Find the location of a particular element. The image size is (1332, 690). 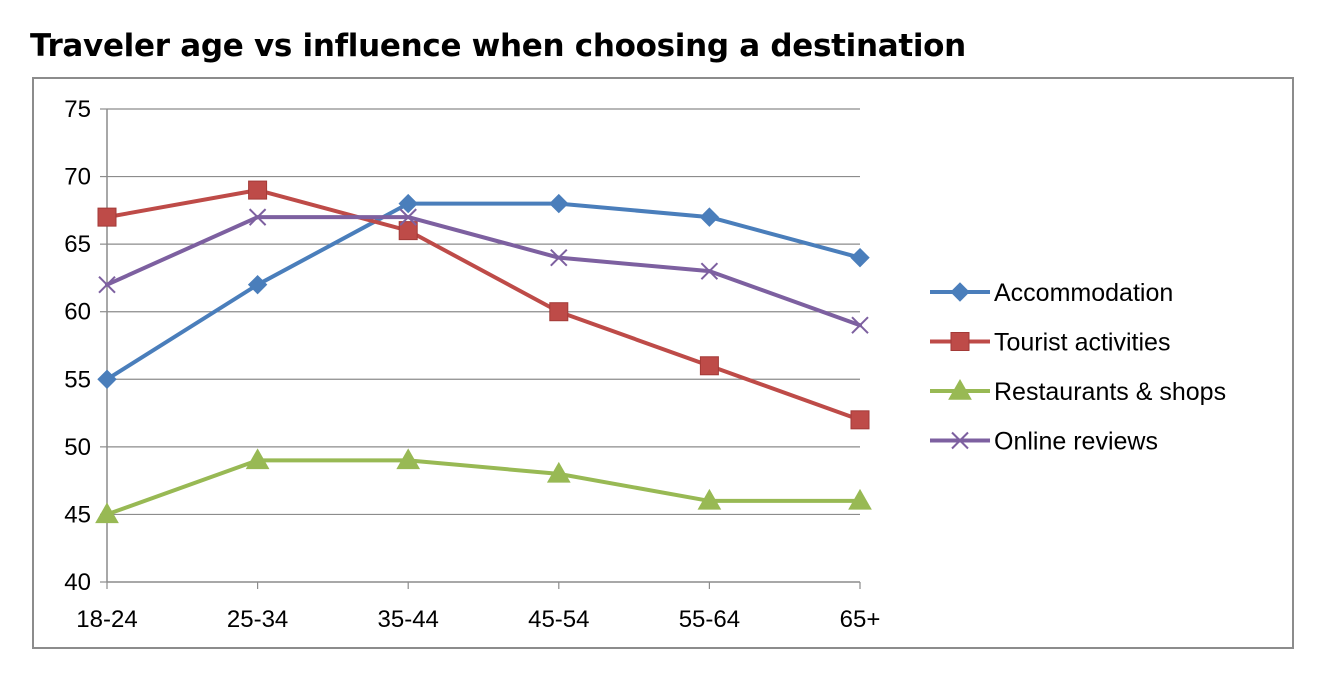

legend-item: Restaurants & shops is located at coordinates (1078, 392).